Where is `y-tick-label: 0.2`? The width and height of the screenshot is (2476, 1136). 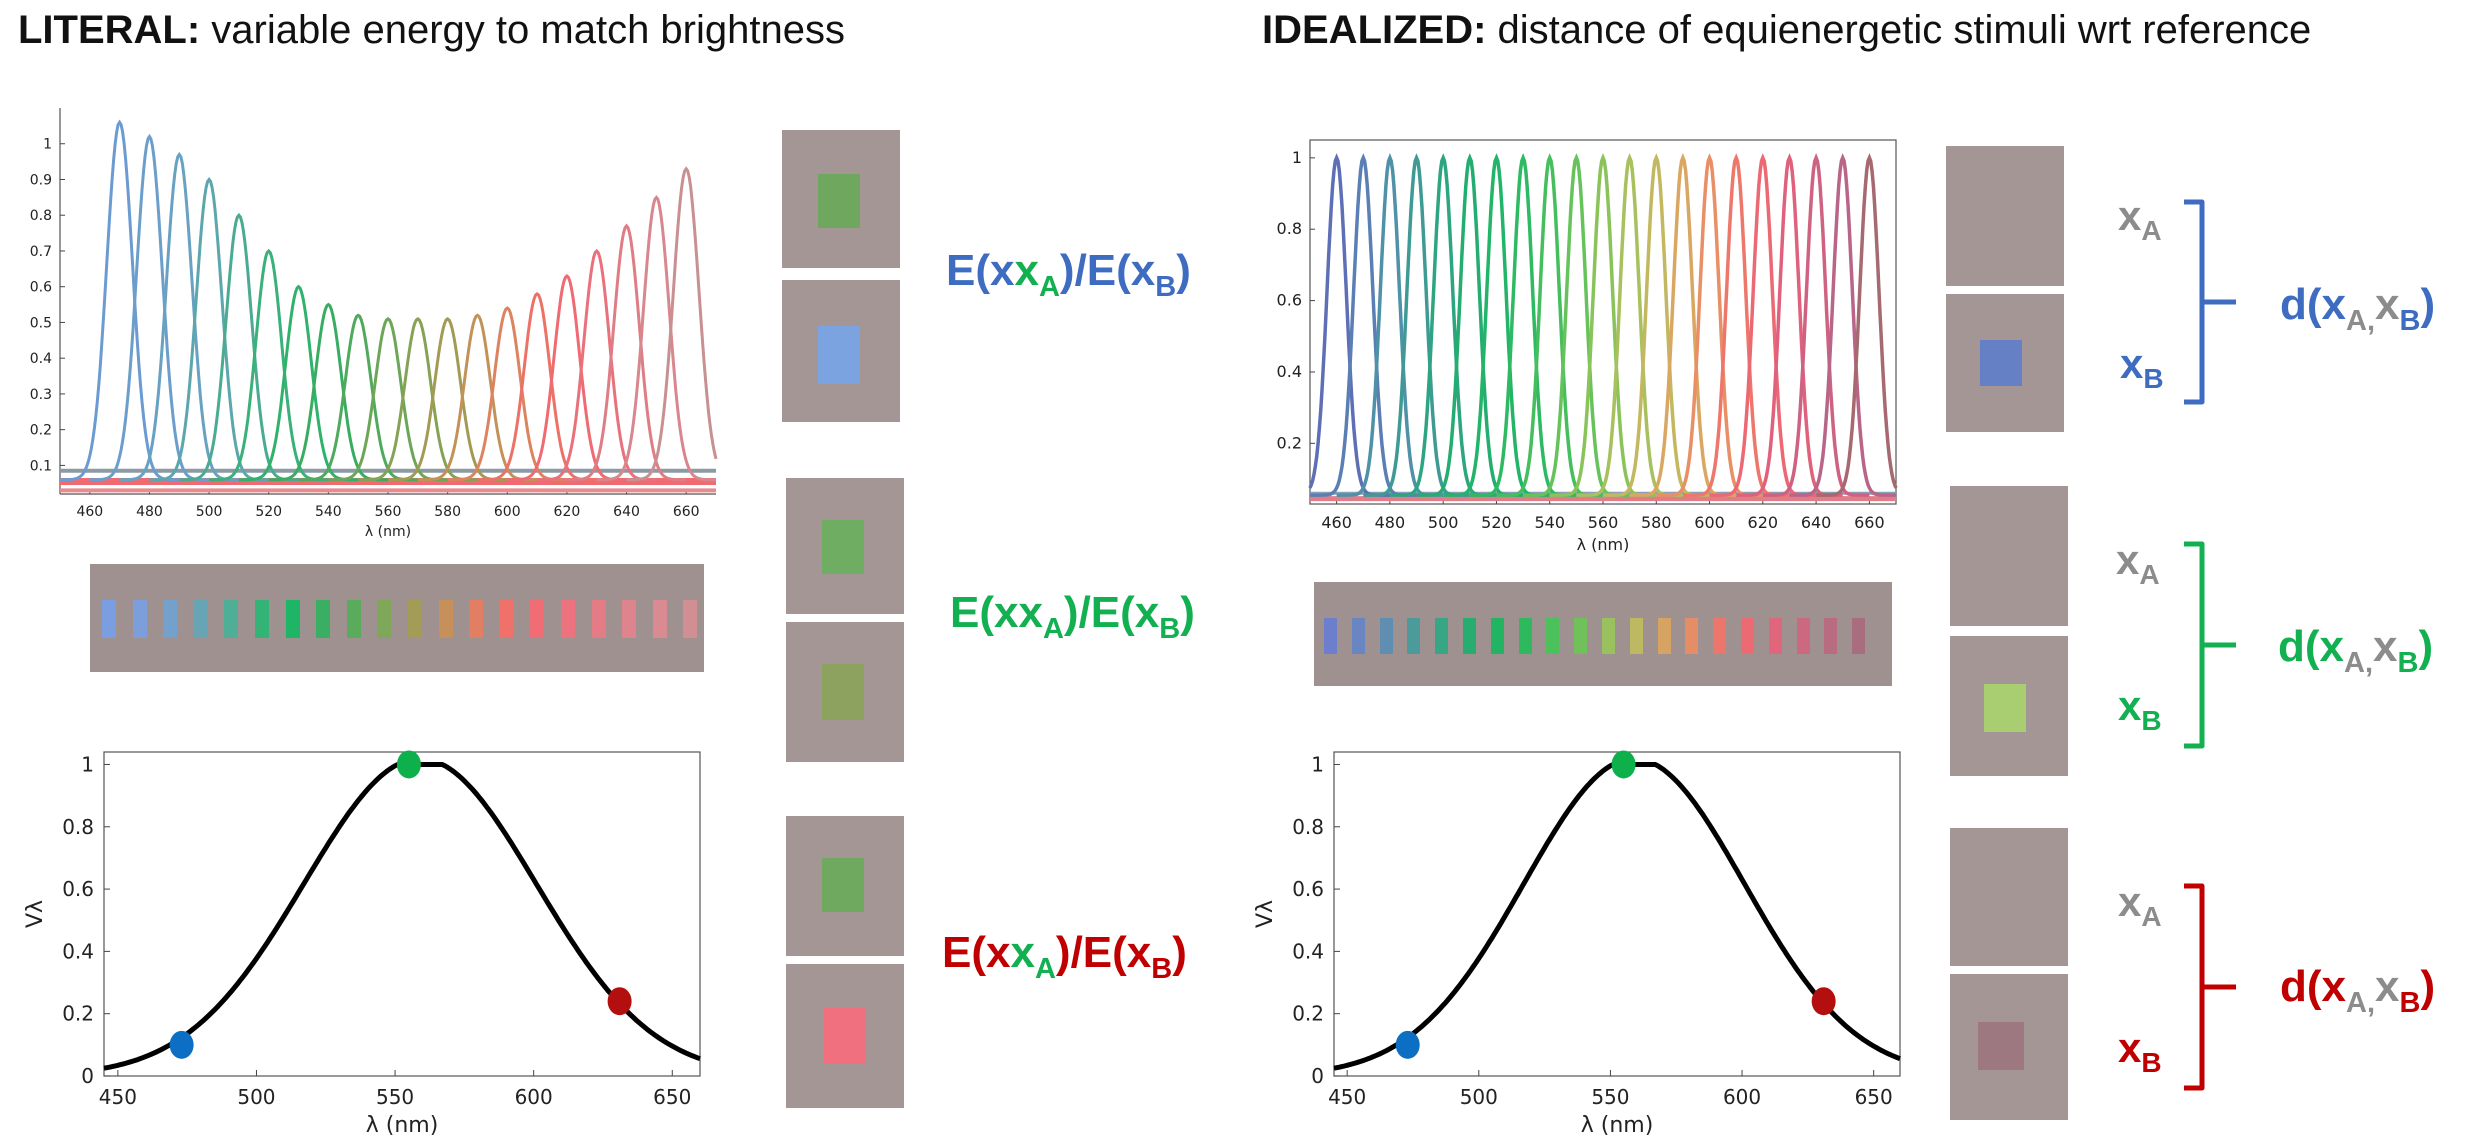
y-tick-label: 0.2 is located at coordinates (1289, 442).